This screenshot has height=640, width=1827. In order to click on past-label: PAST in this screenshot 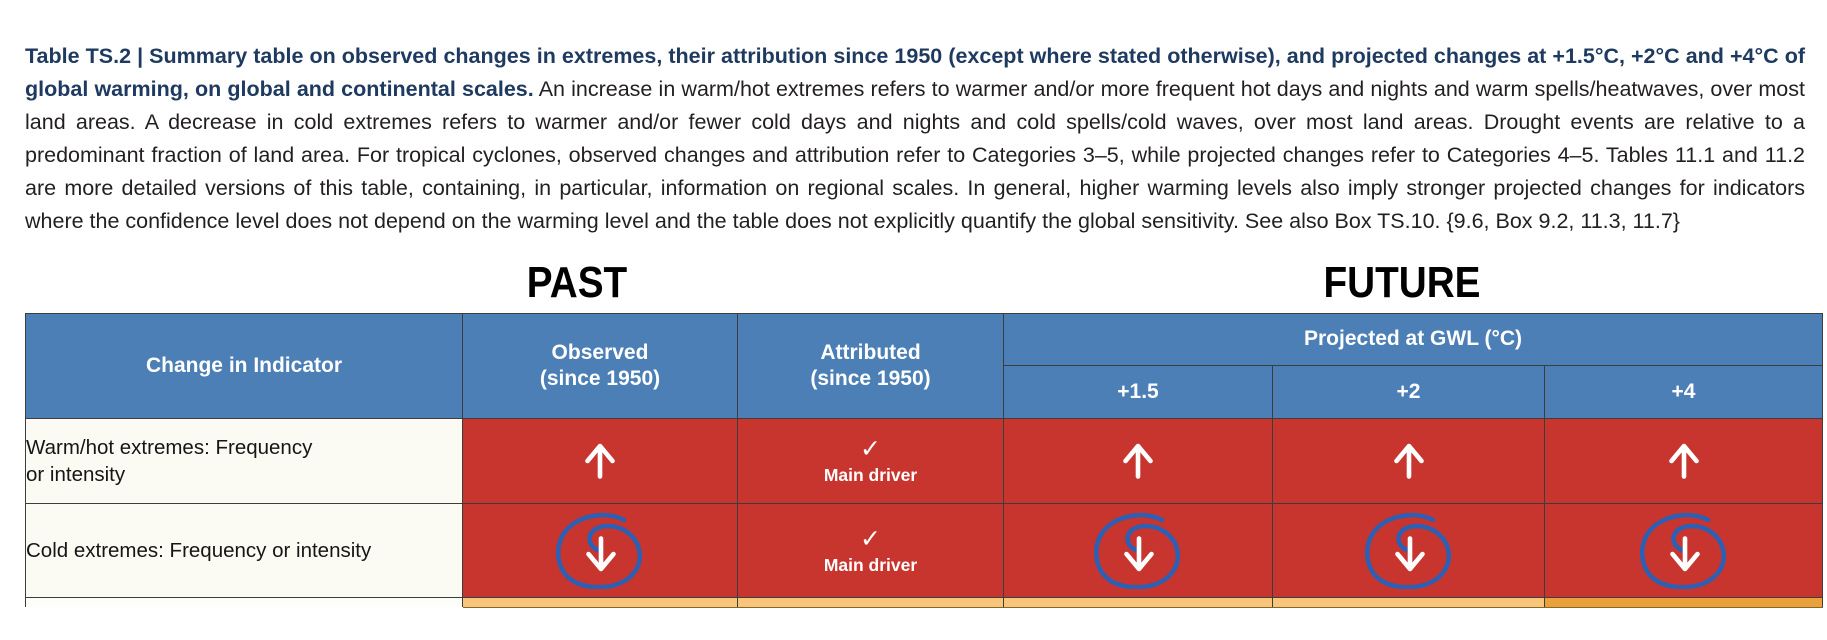, I will do `click(577, 282)`.